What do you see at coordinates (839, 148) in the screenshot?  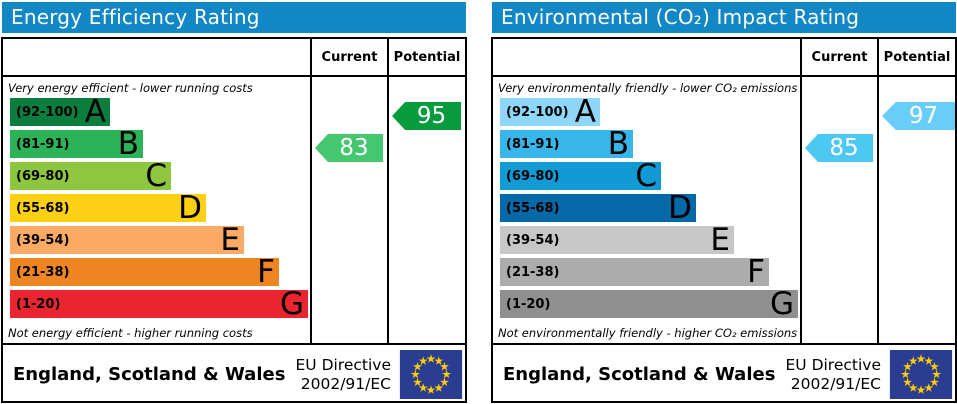 I see `current-rating-arrow: 85` at bounding box center [839, 148].